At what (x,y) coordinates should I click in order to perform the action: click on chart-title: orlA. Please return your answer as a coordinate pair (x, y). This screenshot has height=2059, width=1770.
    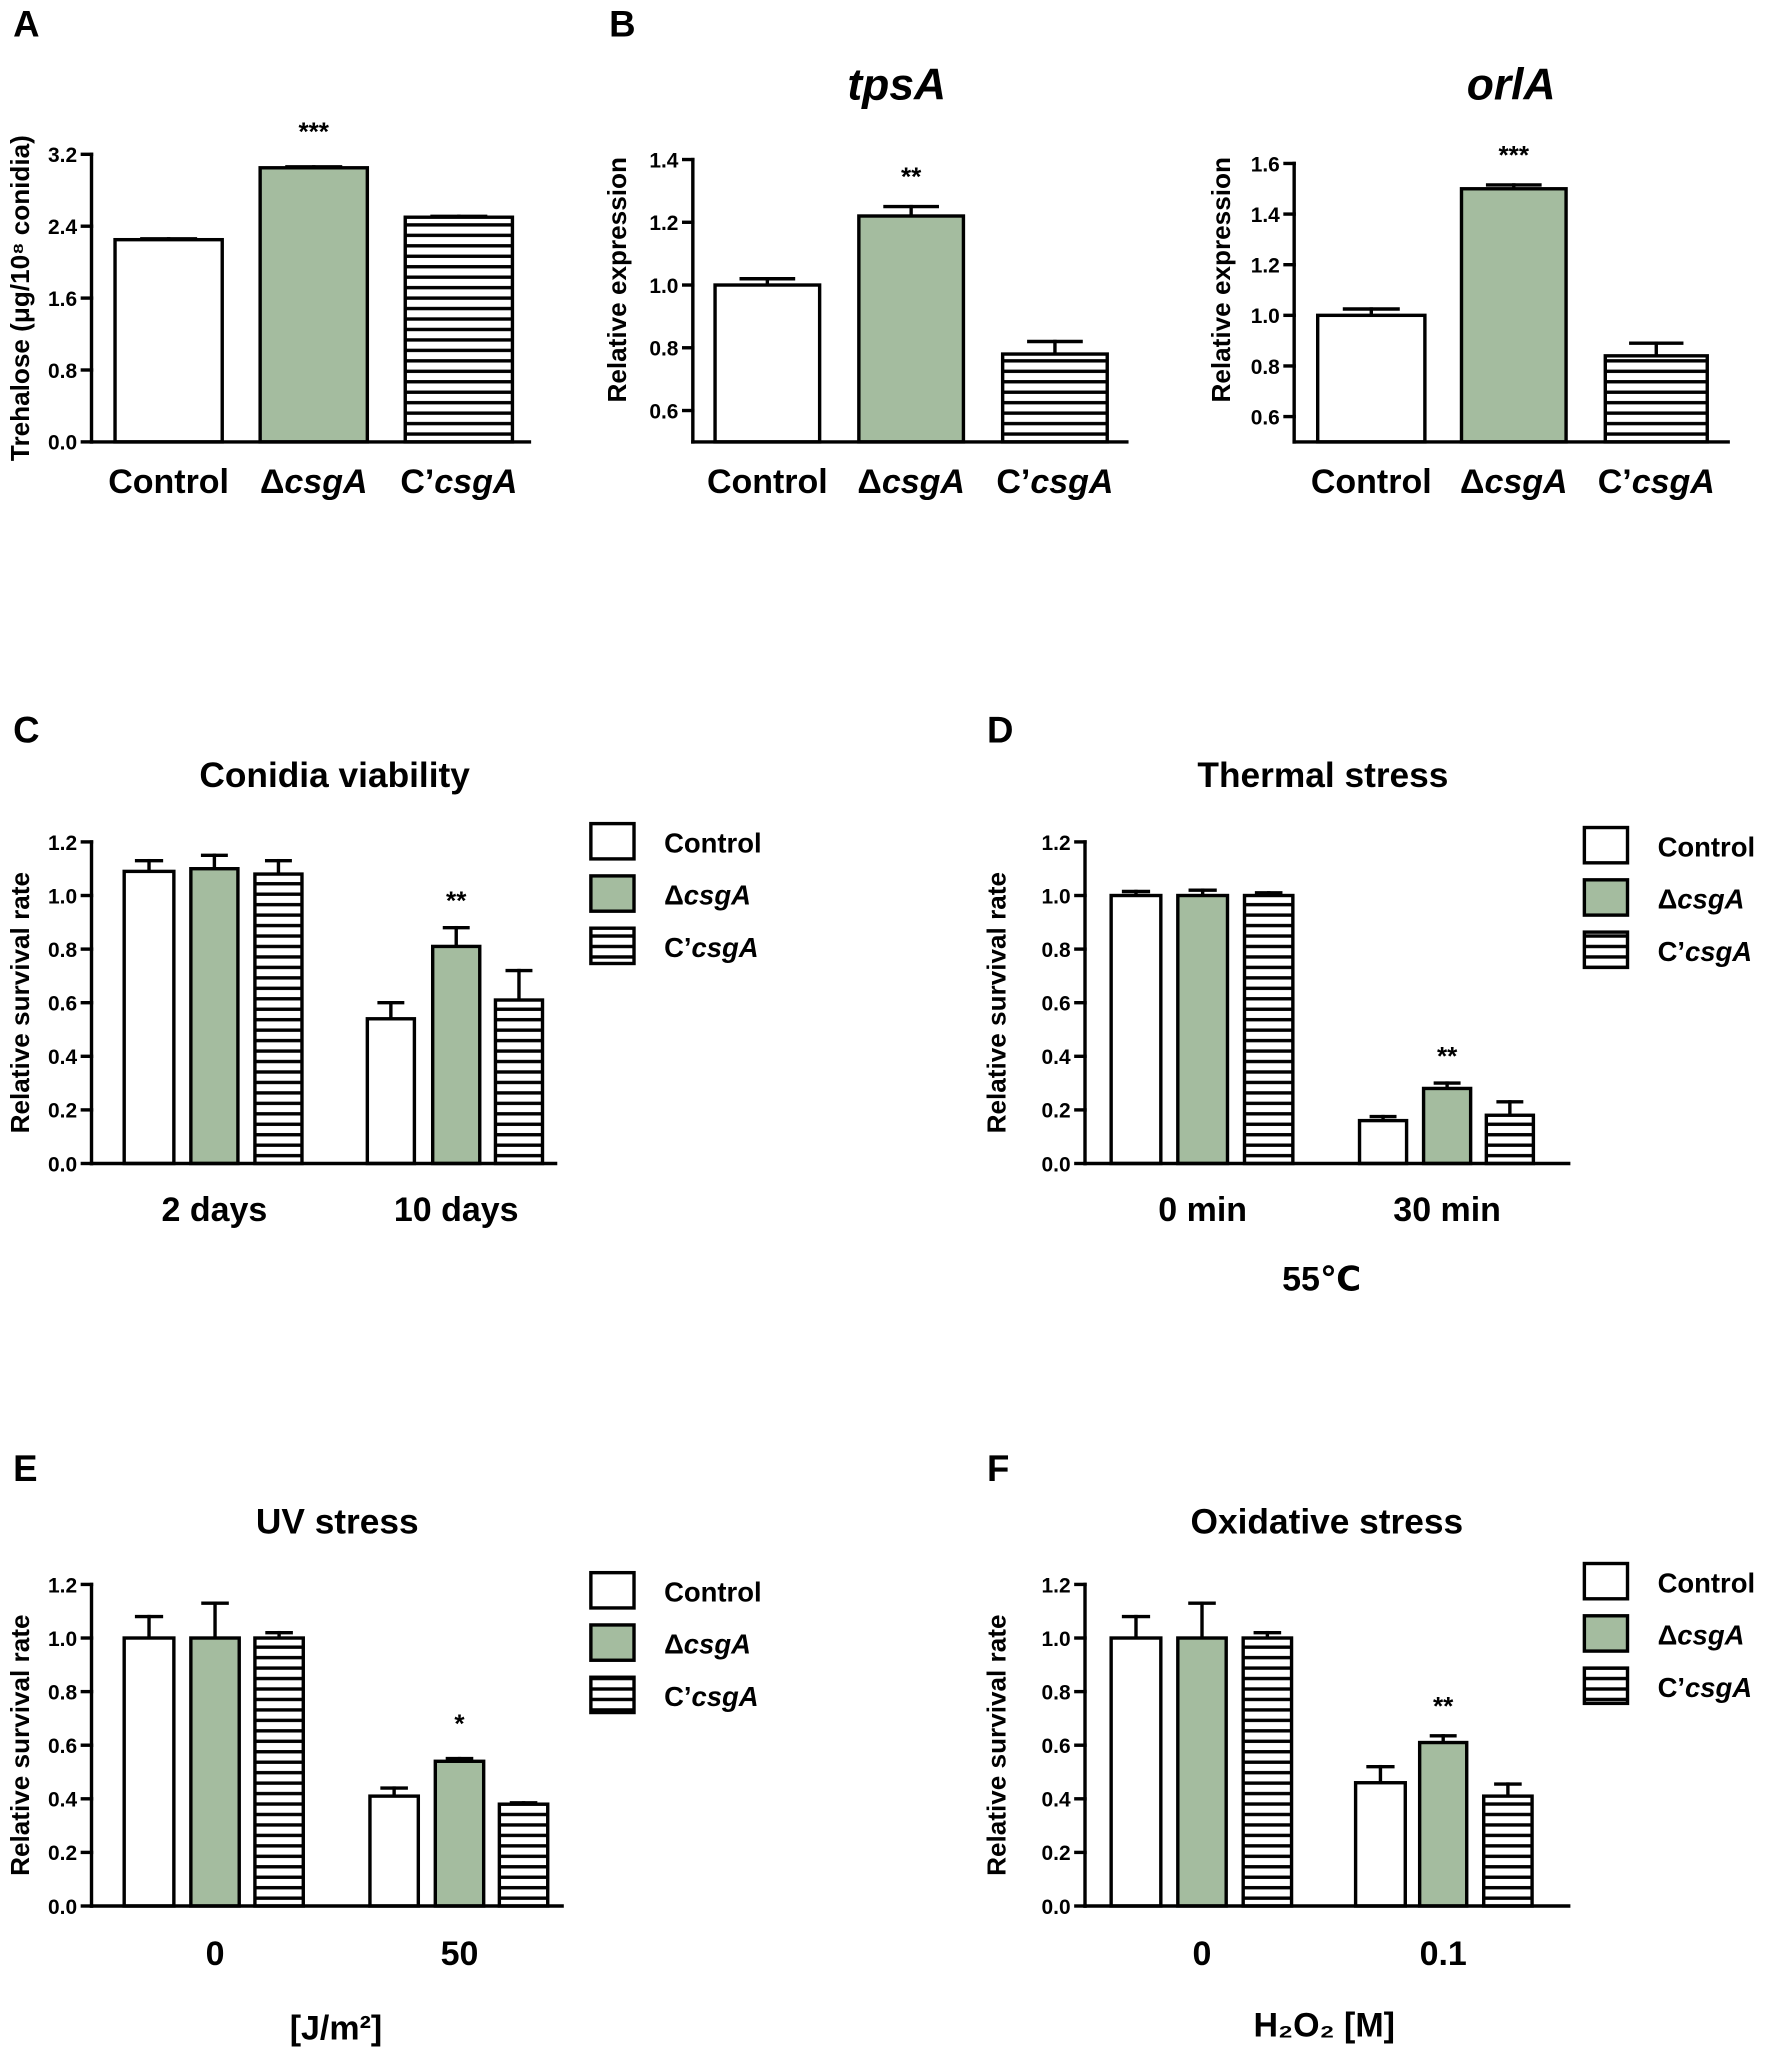
    Looking at the image, I should click on (1511, 84).